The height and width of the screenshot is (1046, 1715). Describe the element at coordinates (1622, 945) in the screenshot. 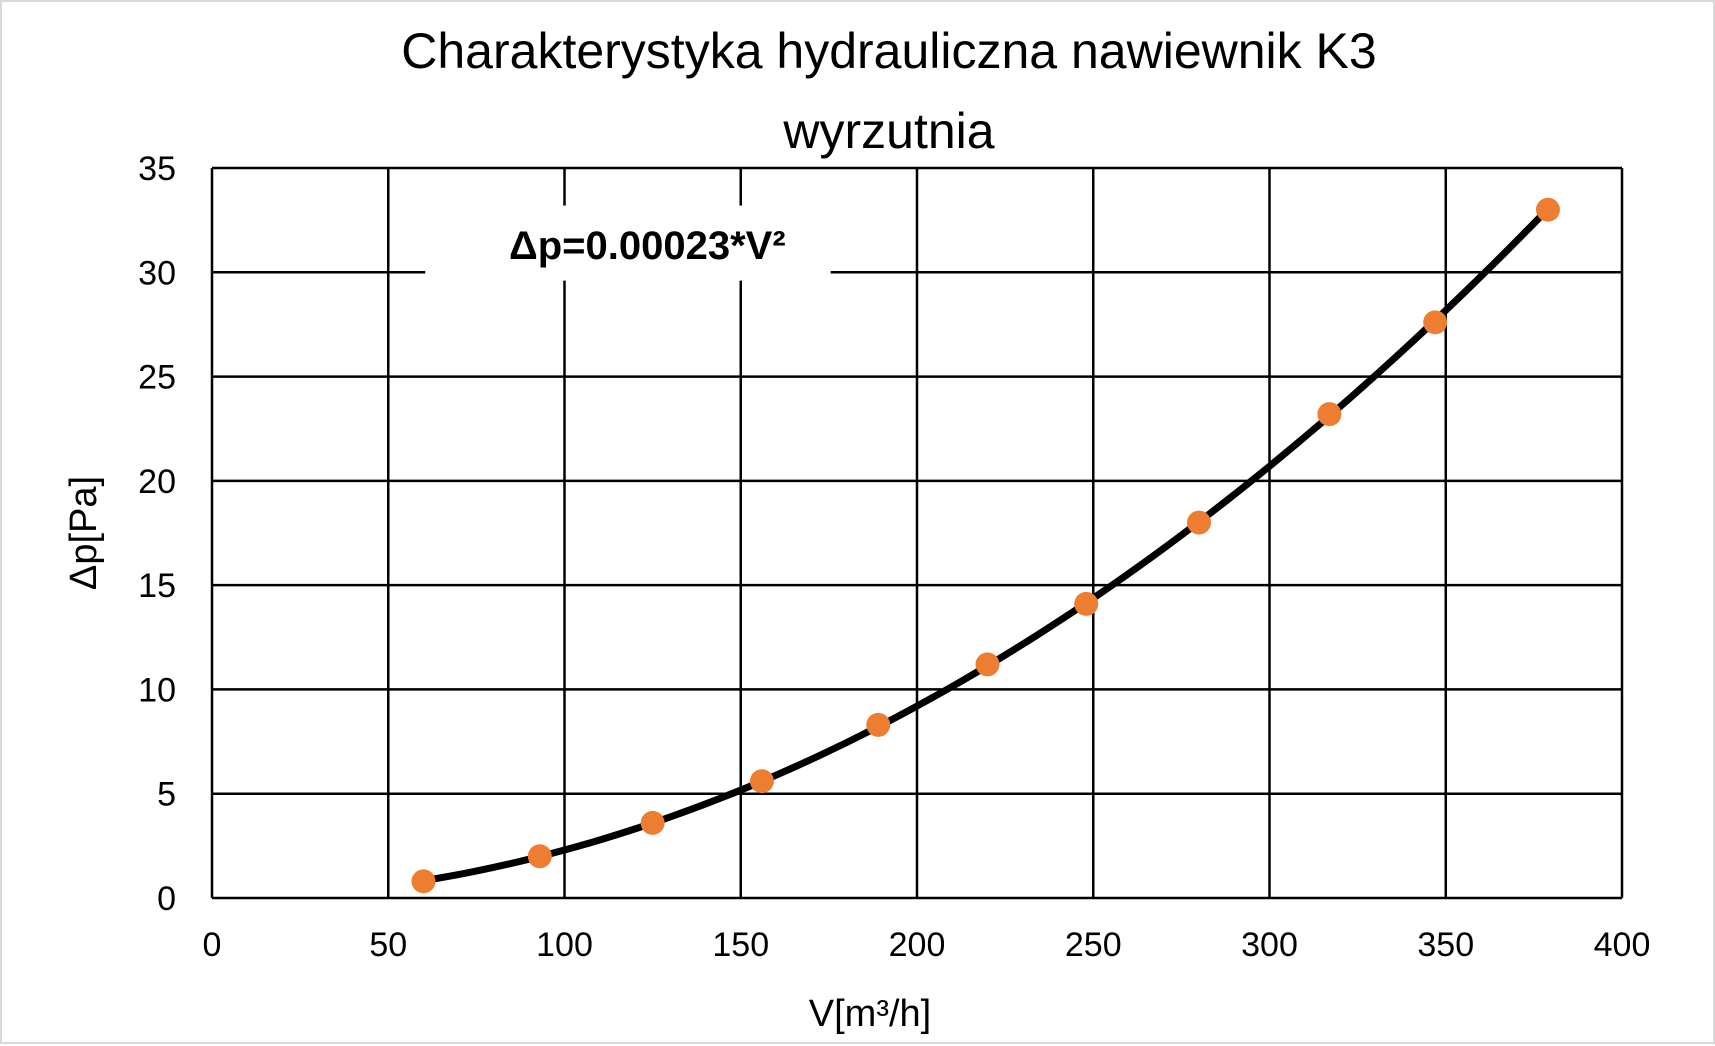

I see `x-tick-label: 400` at that location.